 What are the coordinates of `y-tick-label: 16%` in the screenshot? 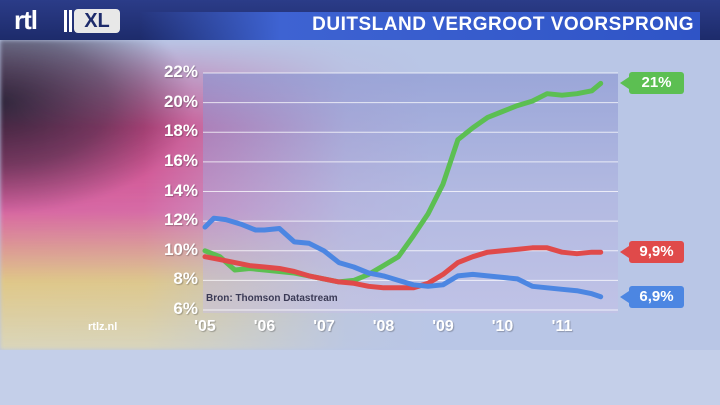 It's located at (180, 160).